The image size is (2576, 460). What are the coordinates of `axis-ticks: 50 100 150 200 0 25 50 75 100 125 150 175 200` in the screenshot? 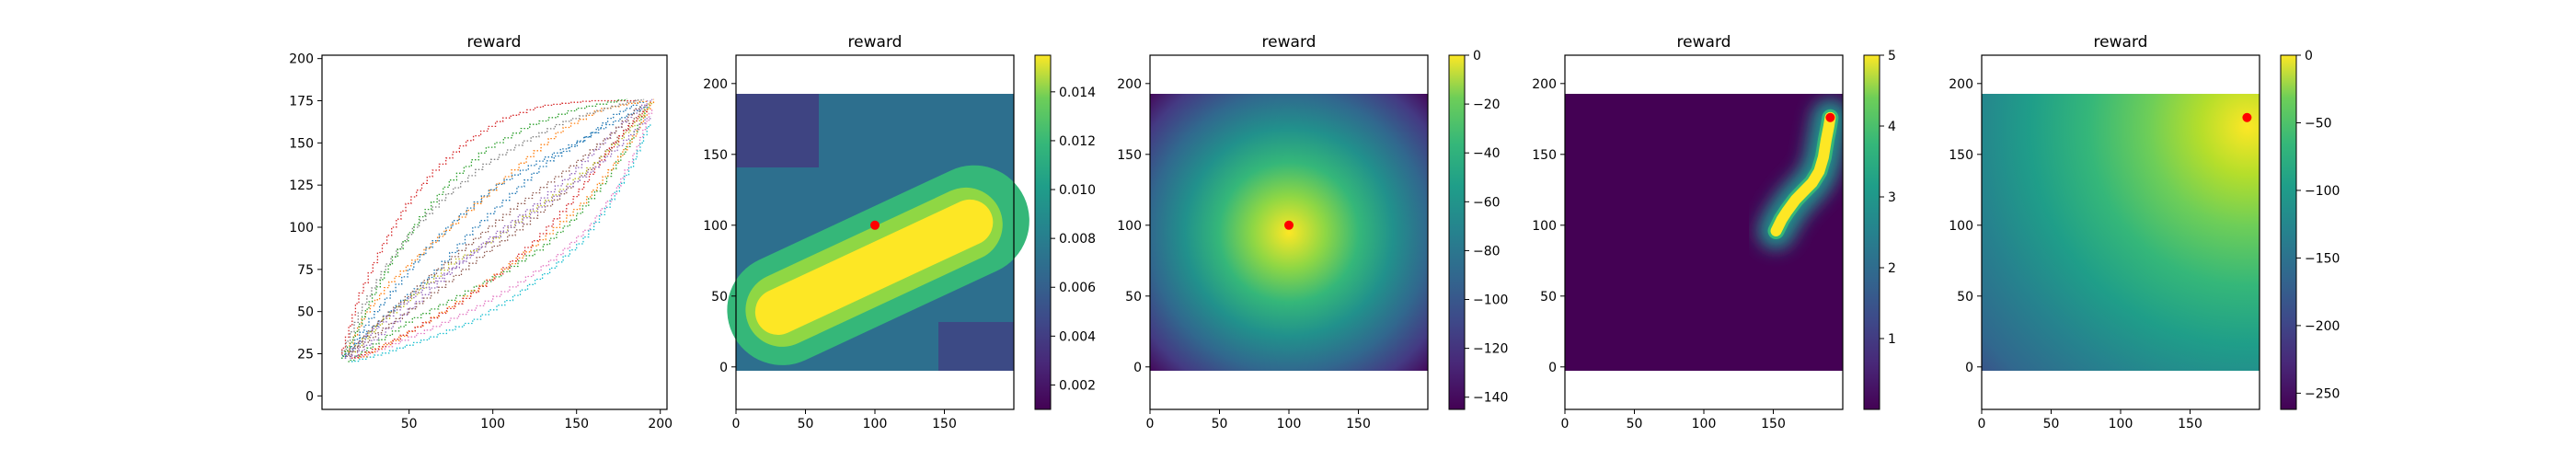 It's located at (481, 241).